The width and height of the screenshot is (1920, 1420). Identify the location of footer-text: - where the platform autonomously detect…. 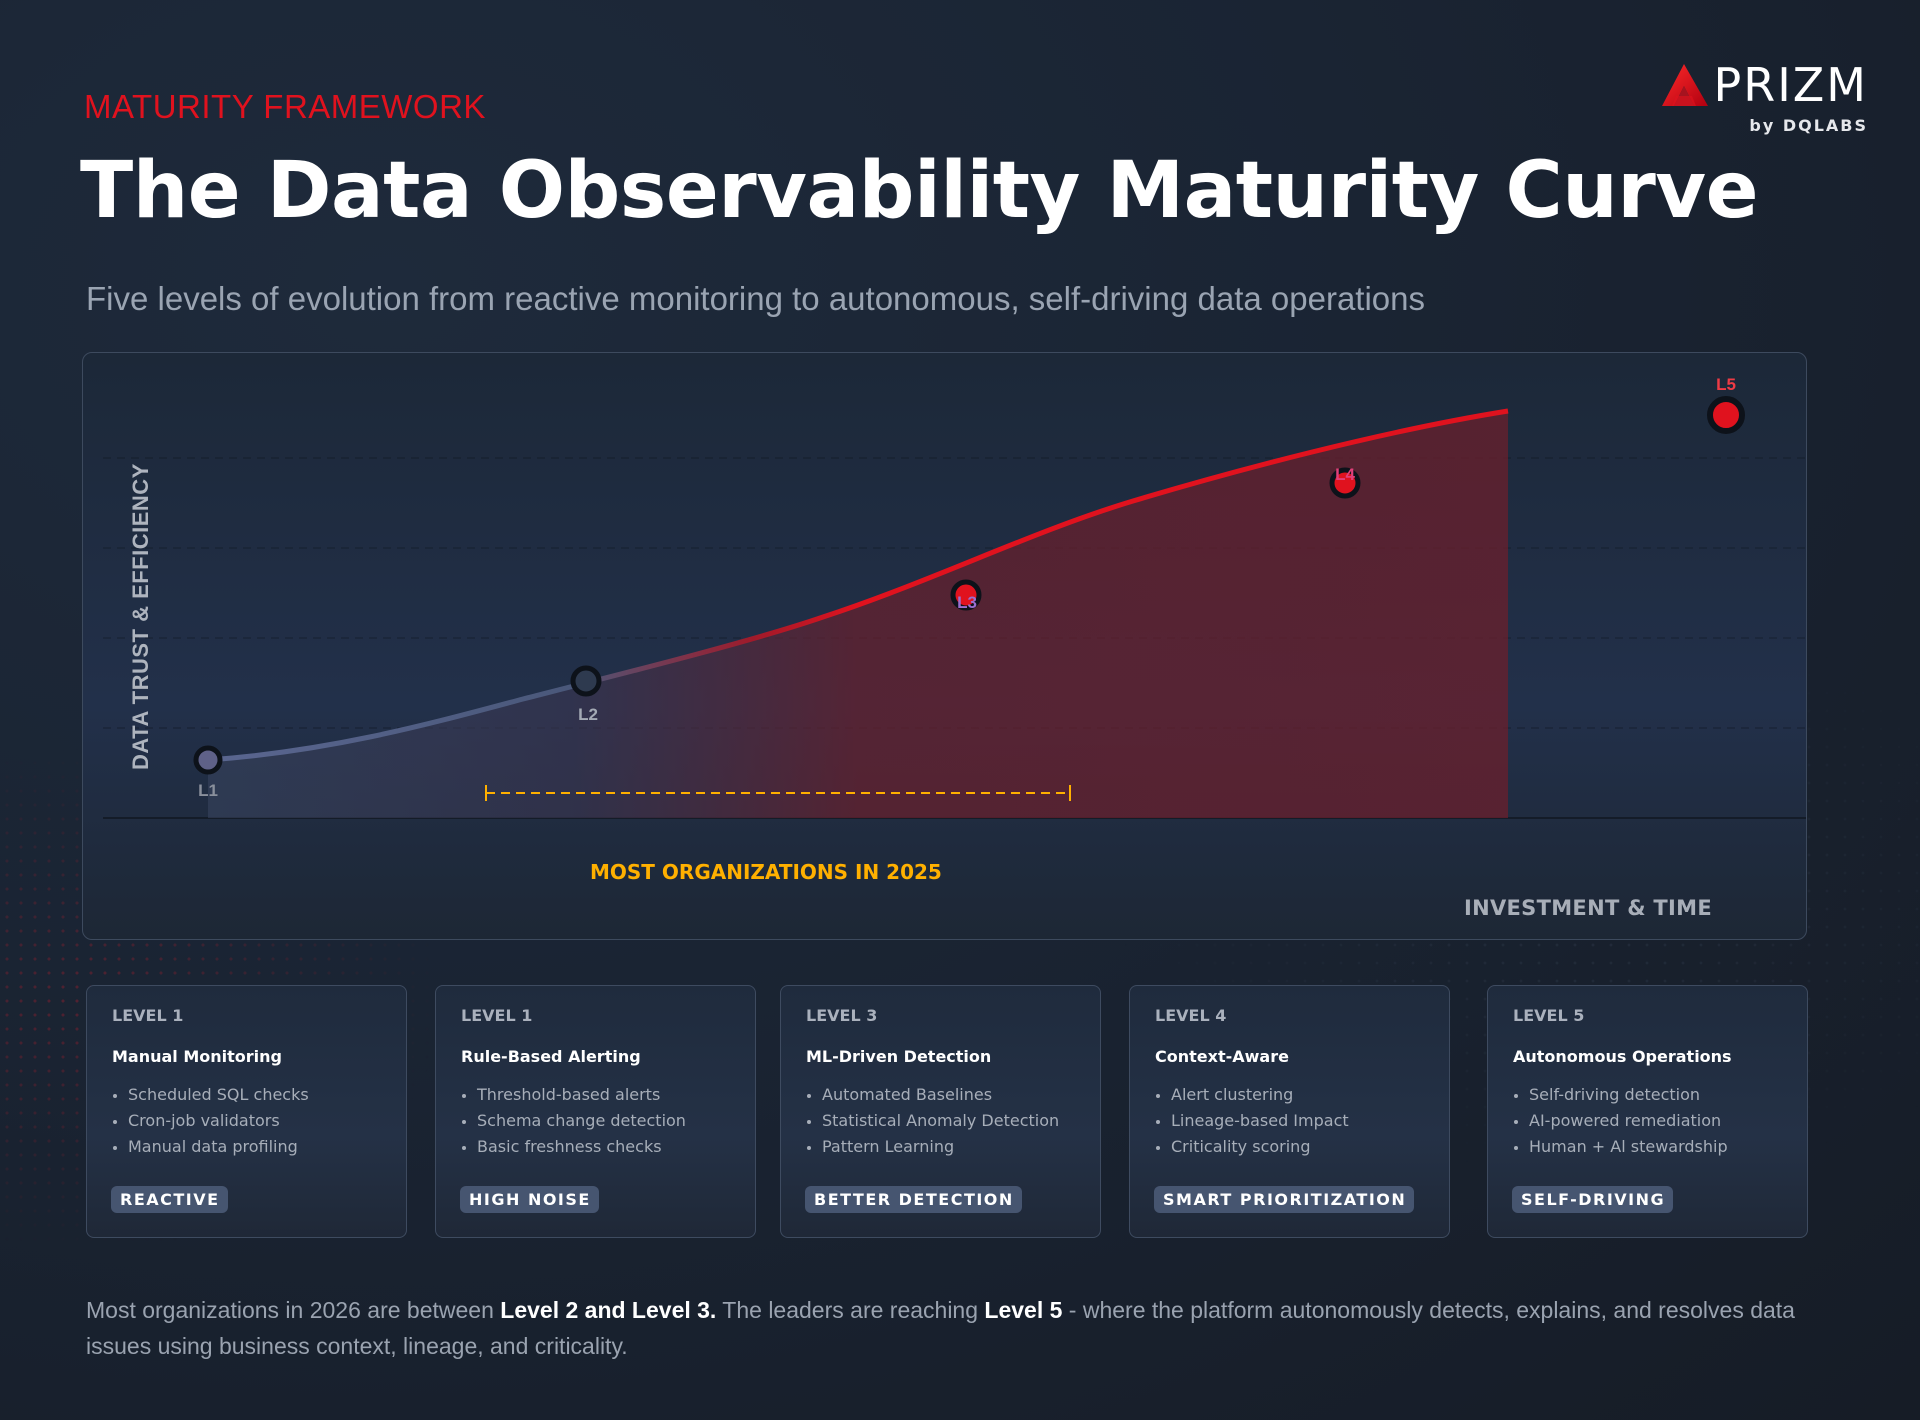
(940, 1328).